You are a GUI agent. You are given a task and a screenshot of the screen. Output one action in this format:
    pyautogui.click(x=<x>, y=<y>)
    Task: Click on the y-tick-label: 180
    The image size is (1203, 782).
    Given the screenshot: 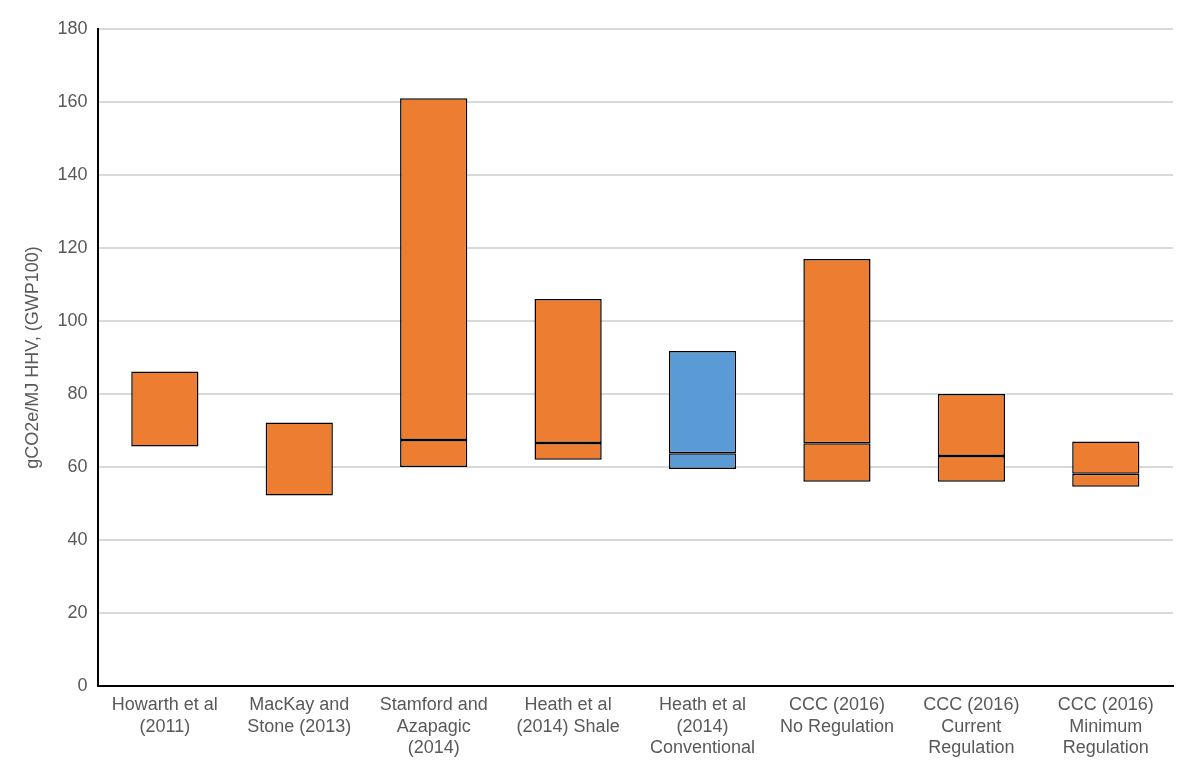 What is the action you would take?
    pyautogui.click(x=72, y=27)
    